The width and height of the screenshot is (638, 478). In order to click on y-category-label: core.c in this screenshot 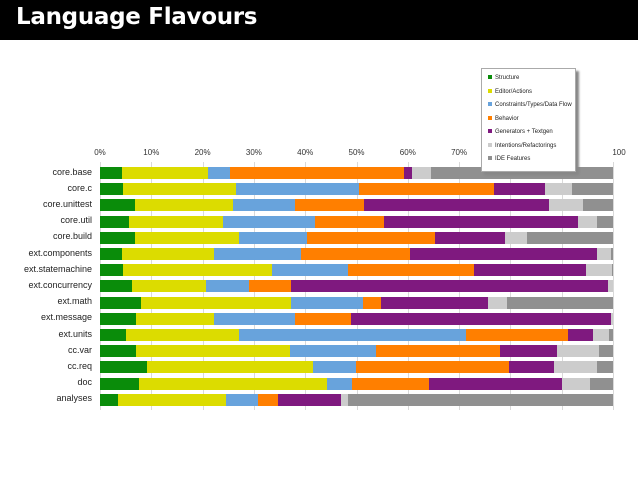, I will do `click(79, 187)`.